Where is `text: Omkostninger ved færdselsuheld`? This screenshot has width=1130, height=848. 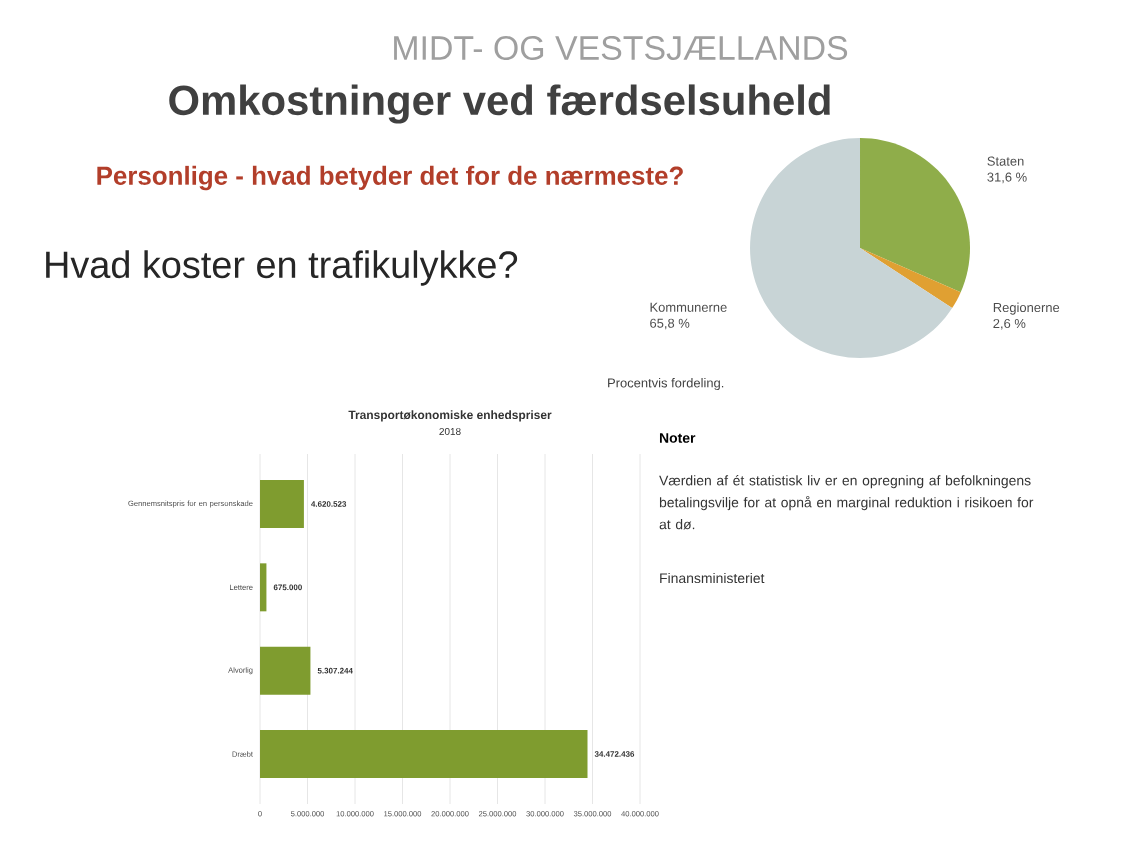
text: Omkostninger ved færdselsuheld is located at coordinates (499, 104).